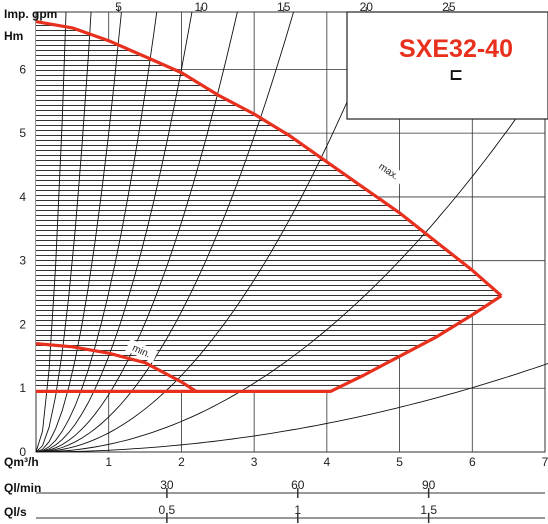  Describe the element at coordinates (429, 485) in the screenshot. I see `lmin-tick-label: 90` at that location.